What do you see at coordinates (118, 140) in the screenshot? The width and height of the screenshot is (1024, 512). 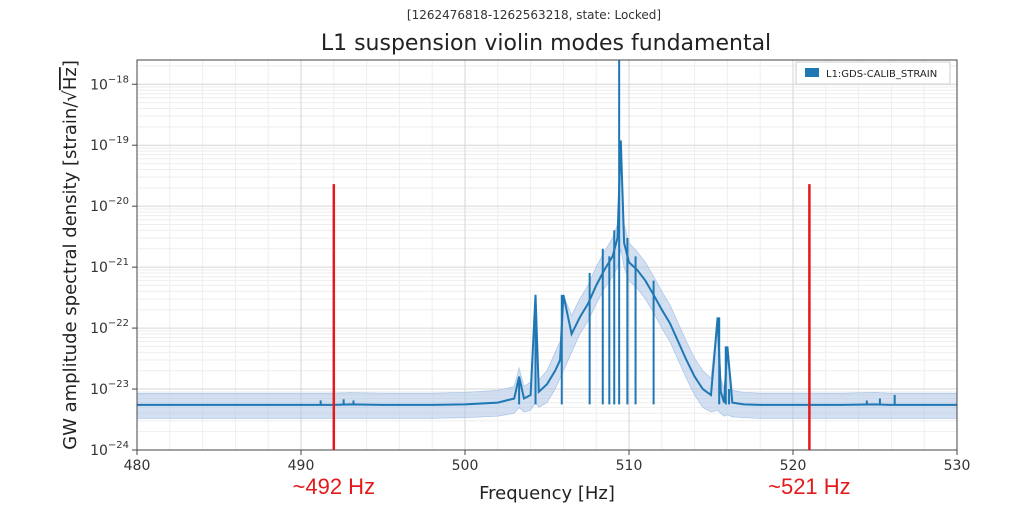 I see `y-tick-label-exponent: −19` at bounding box center [118, 140].